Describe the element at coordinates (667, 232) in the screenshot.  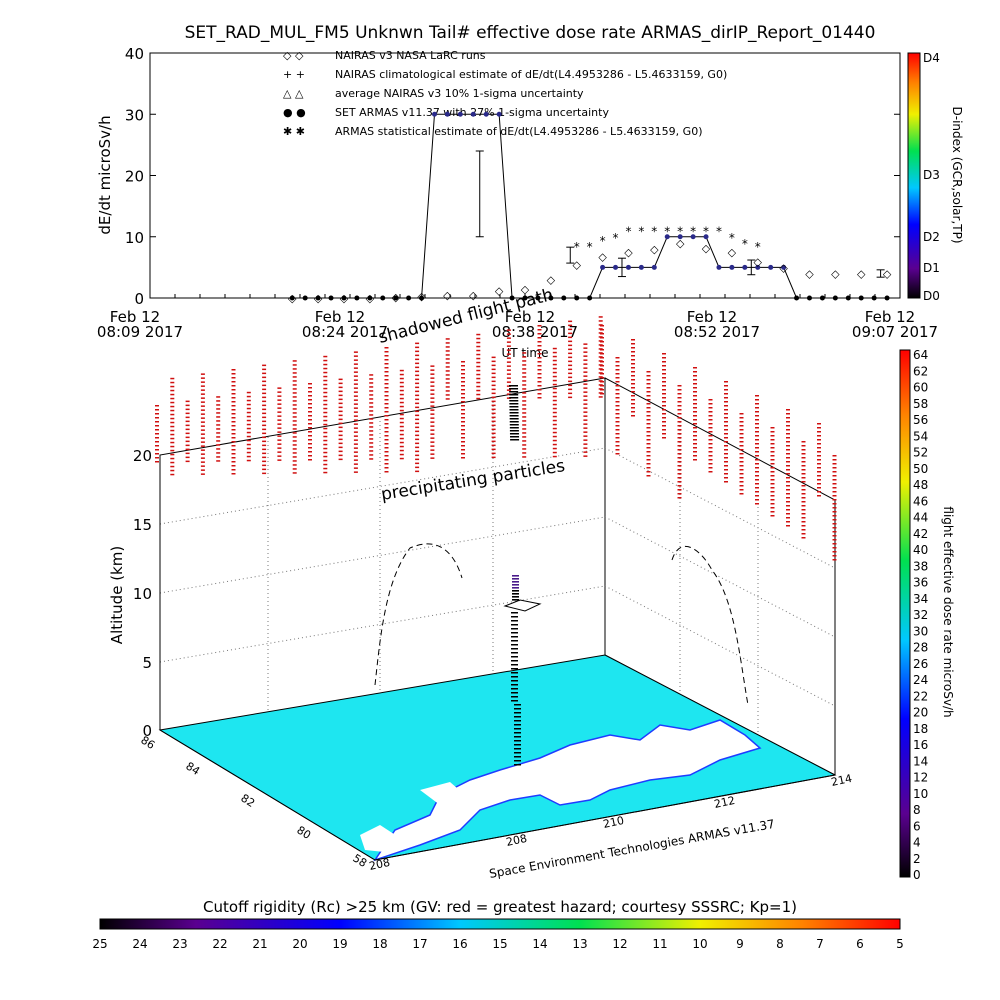
I see `armas-stat-point: *` at that location.